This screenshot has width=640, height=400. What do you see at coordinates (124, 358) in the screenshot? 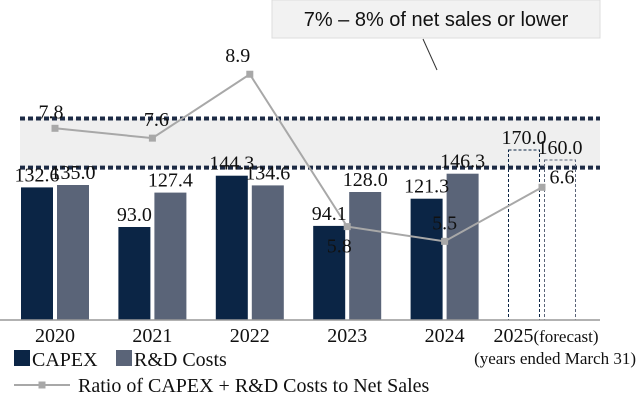
I see `legend-swatch-rd-costs` at bounding box center [124, 358].